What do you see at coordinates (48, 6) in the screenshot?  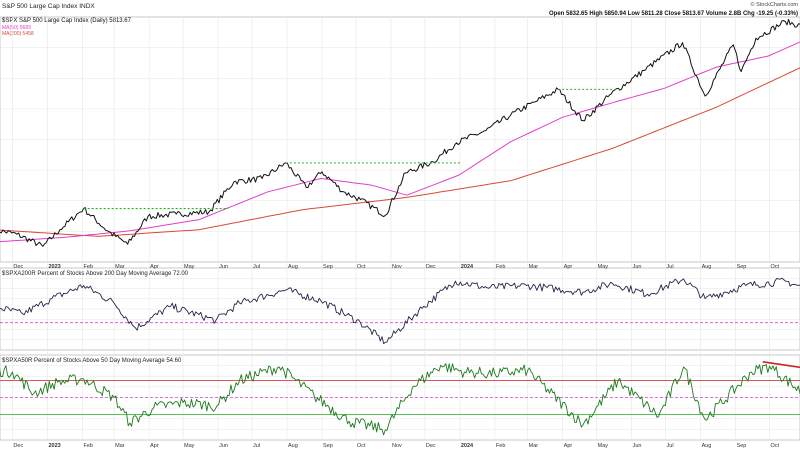 I see `chart-title: S&P 500 Large Cap Index INDX` at bounding box center [48, 6].